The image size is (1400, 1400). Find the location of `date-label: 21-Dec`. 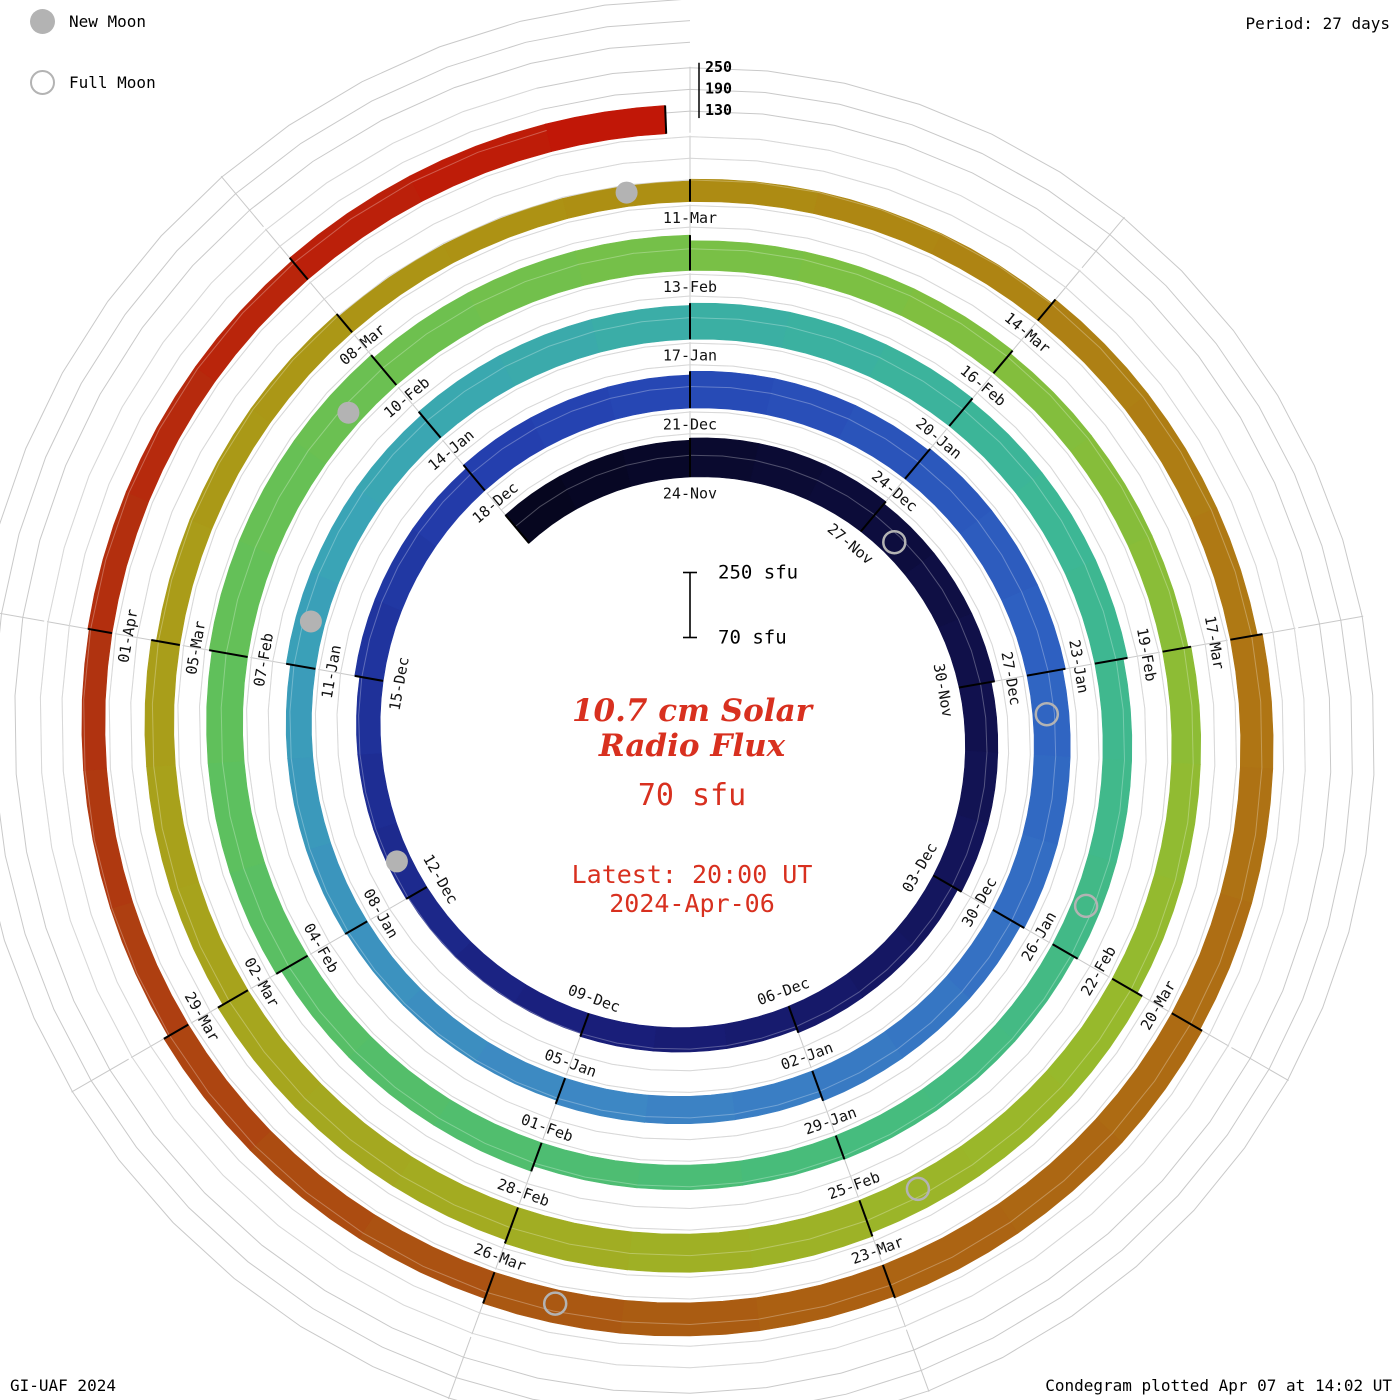

date-label: 21-Dec is located at coordinates (690, 424).